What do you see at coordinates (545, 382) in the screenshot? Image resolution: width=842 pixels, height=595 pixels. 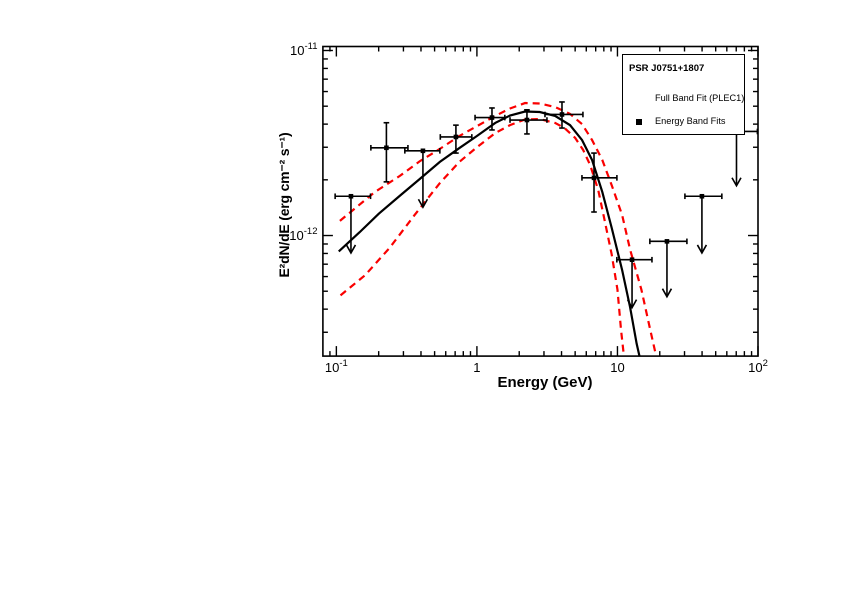 I see `x-axis-label: Energy (GeV)` at bounding box center [545, 382].